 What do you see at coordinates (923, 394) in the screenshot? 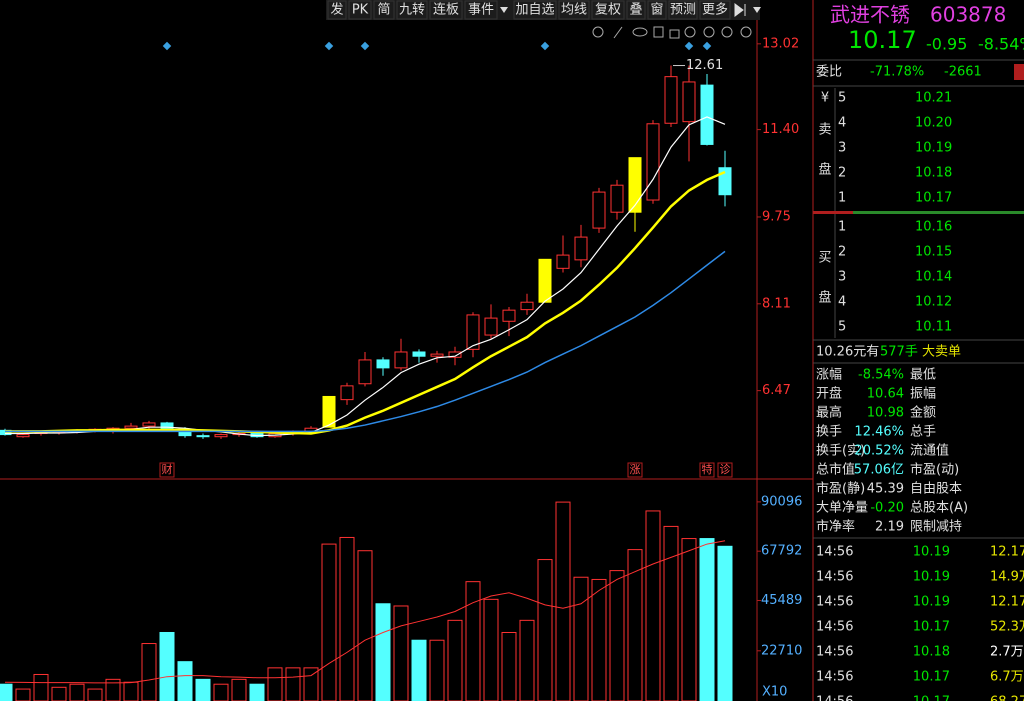
I see `stat-label: 振幅` at bounding box center [923, 394].